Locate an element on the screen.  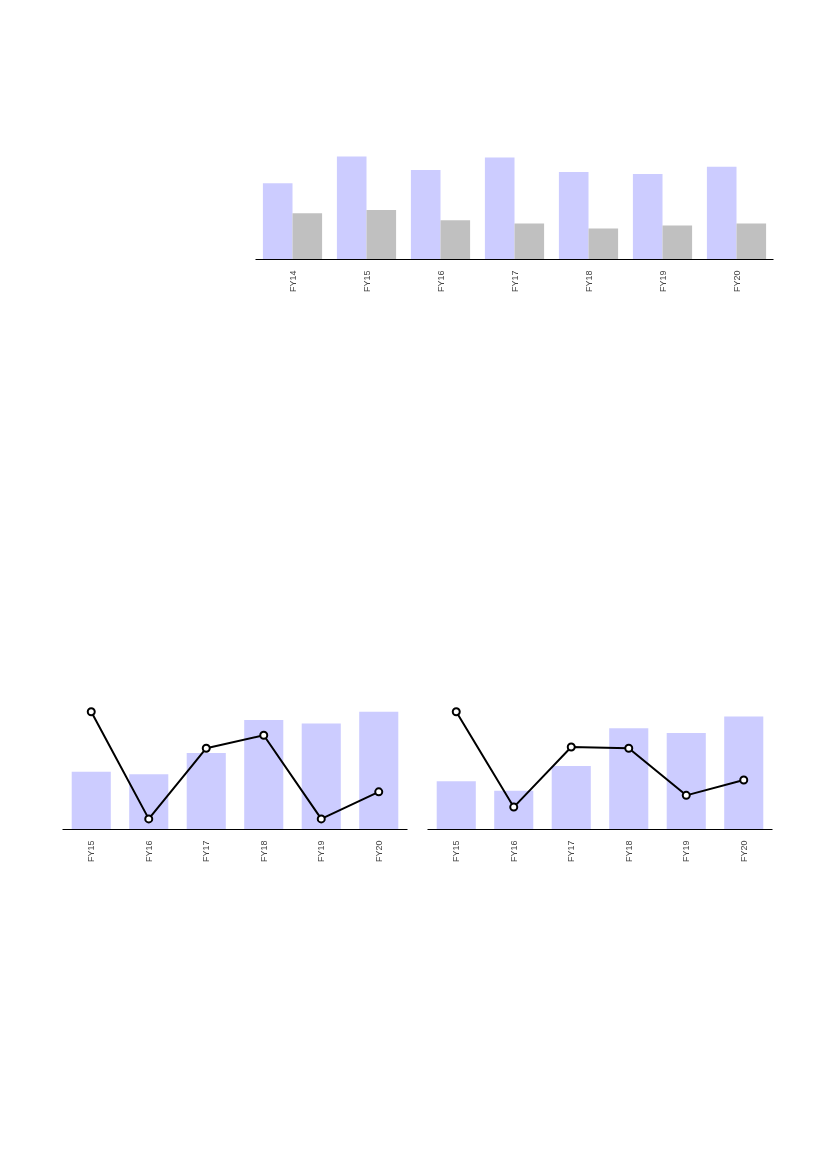
x-tick-label: FY14 is located at coordinates (292, 281).